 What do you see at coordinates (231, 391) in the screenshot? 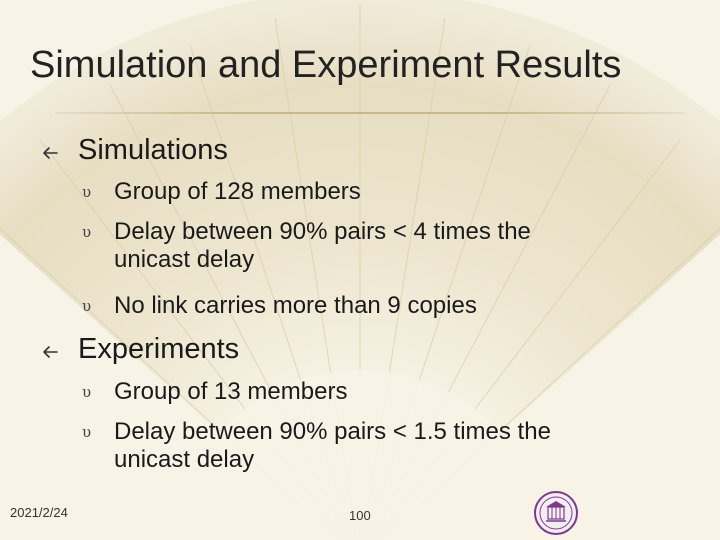
I see `list-item-text: Group of 13 members` at bounding box center [231, 391].